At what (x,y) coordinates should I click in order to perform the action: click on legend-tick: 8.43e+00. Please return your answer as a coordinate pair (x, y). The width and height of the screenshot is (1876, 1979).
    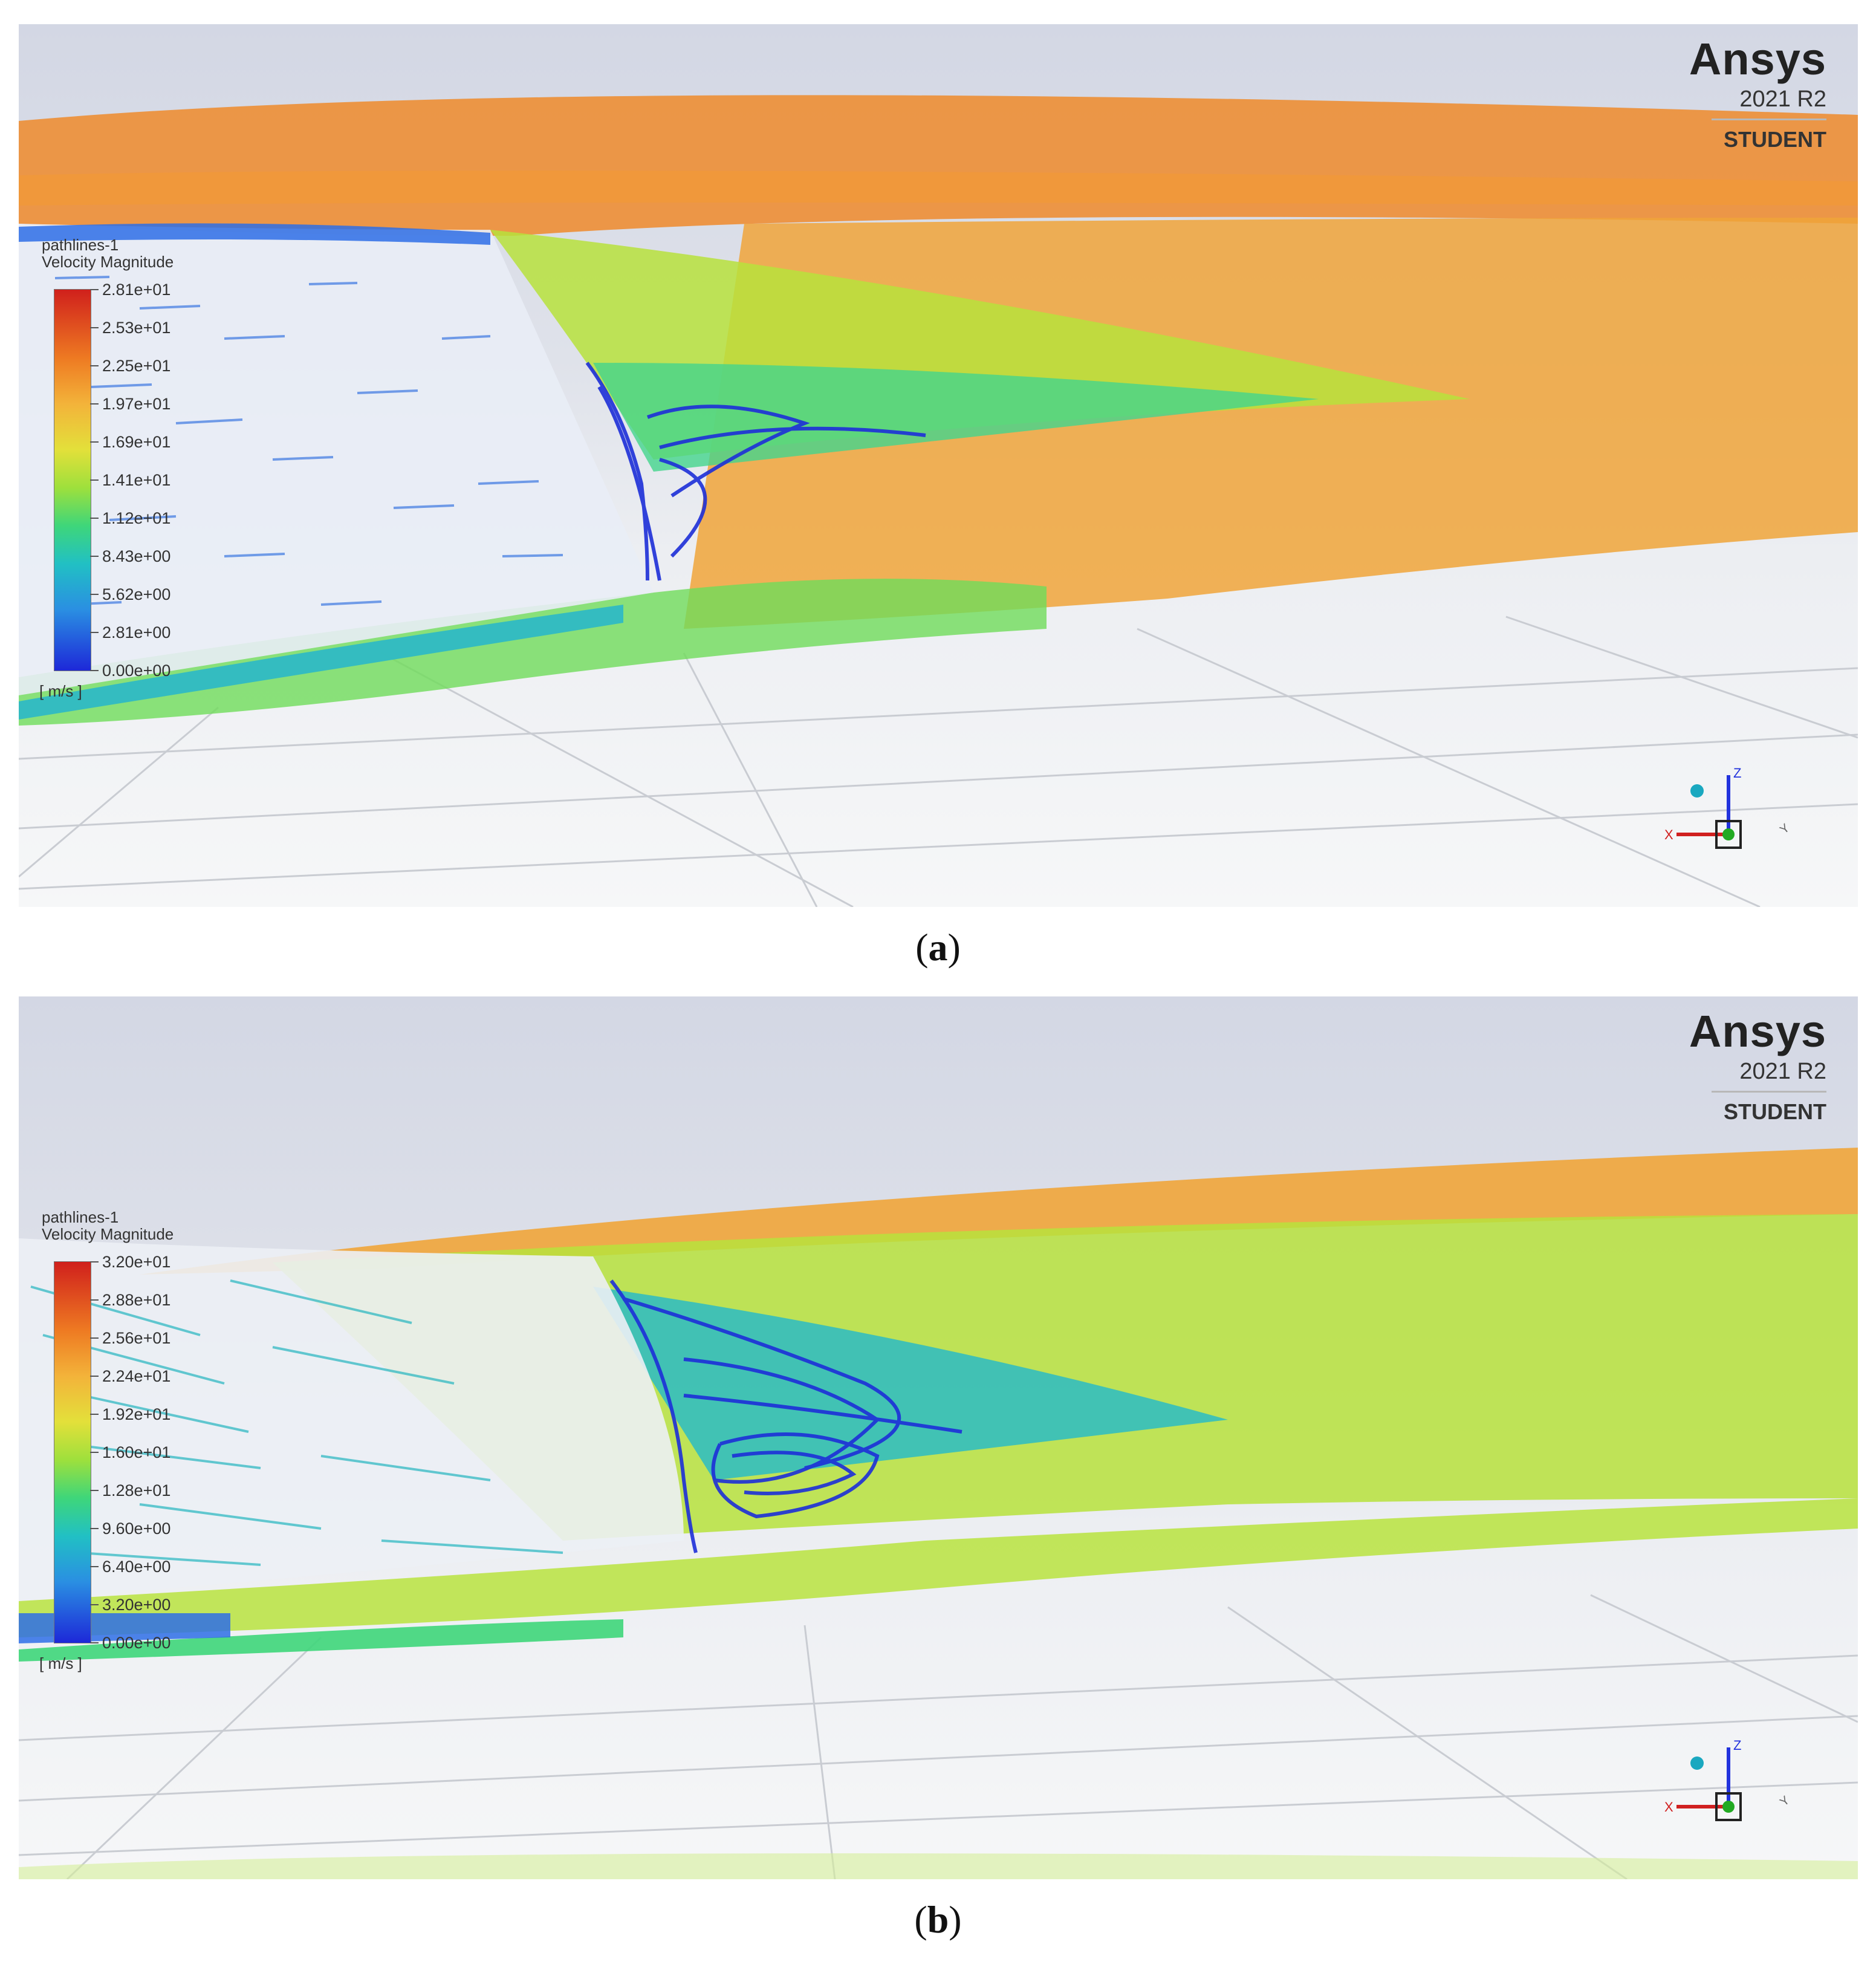
    Looking at the image, I should click on (130, 556).